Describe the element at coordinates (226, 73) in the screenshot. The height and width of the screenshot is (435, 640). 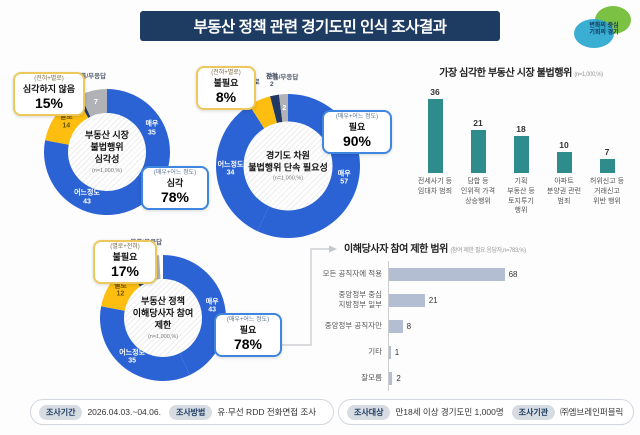
I see `callout-subtitle: (전혀+별로)` at that location.